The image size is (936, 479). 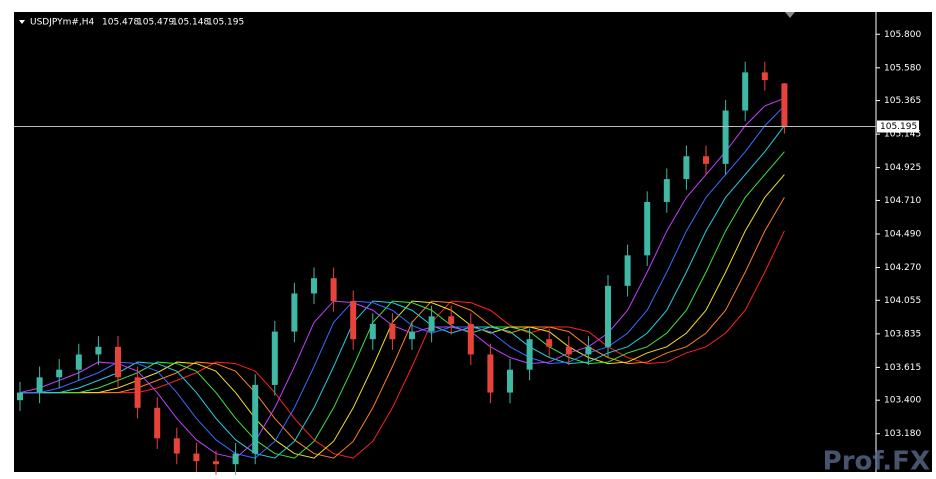 I want to click on symbol: USDJPYm#,H4, so click(x=62, y=23).